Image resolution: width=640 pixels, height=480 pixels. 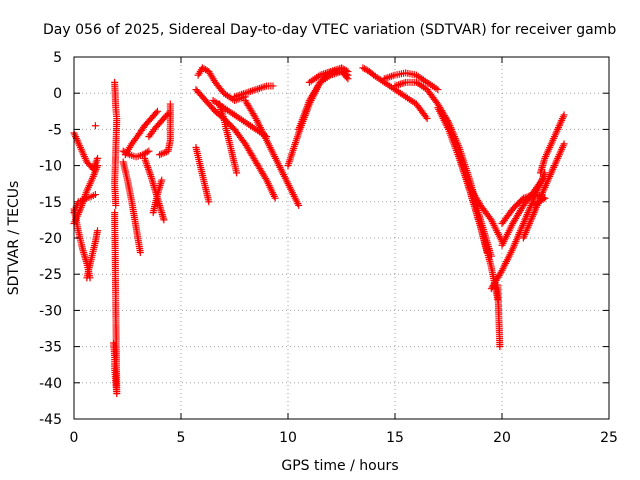 What do you see at coordinates (57, 94) in the screenshot?
I see `y-tick-label: 0` at bounding box center [57, 94].